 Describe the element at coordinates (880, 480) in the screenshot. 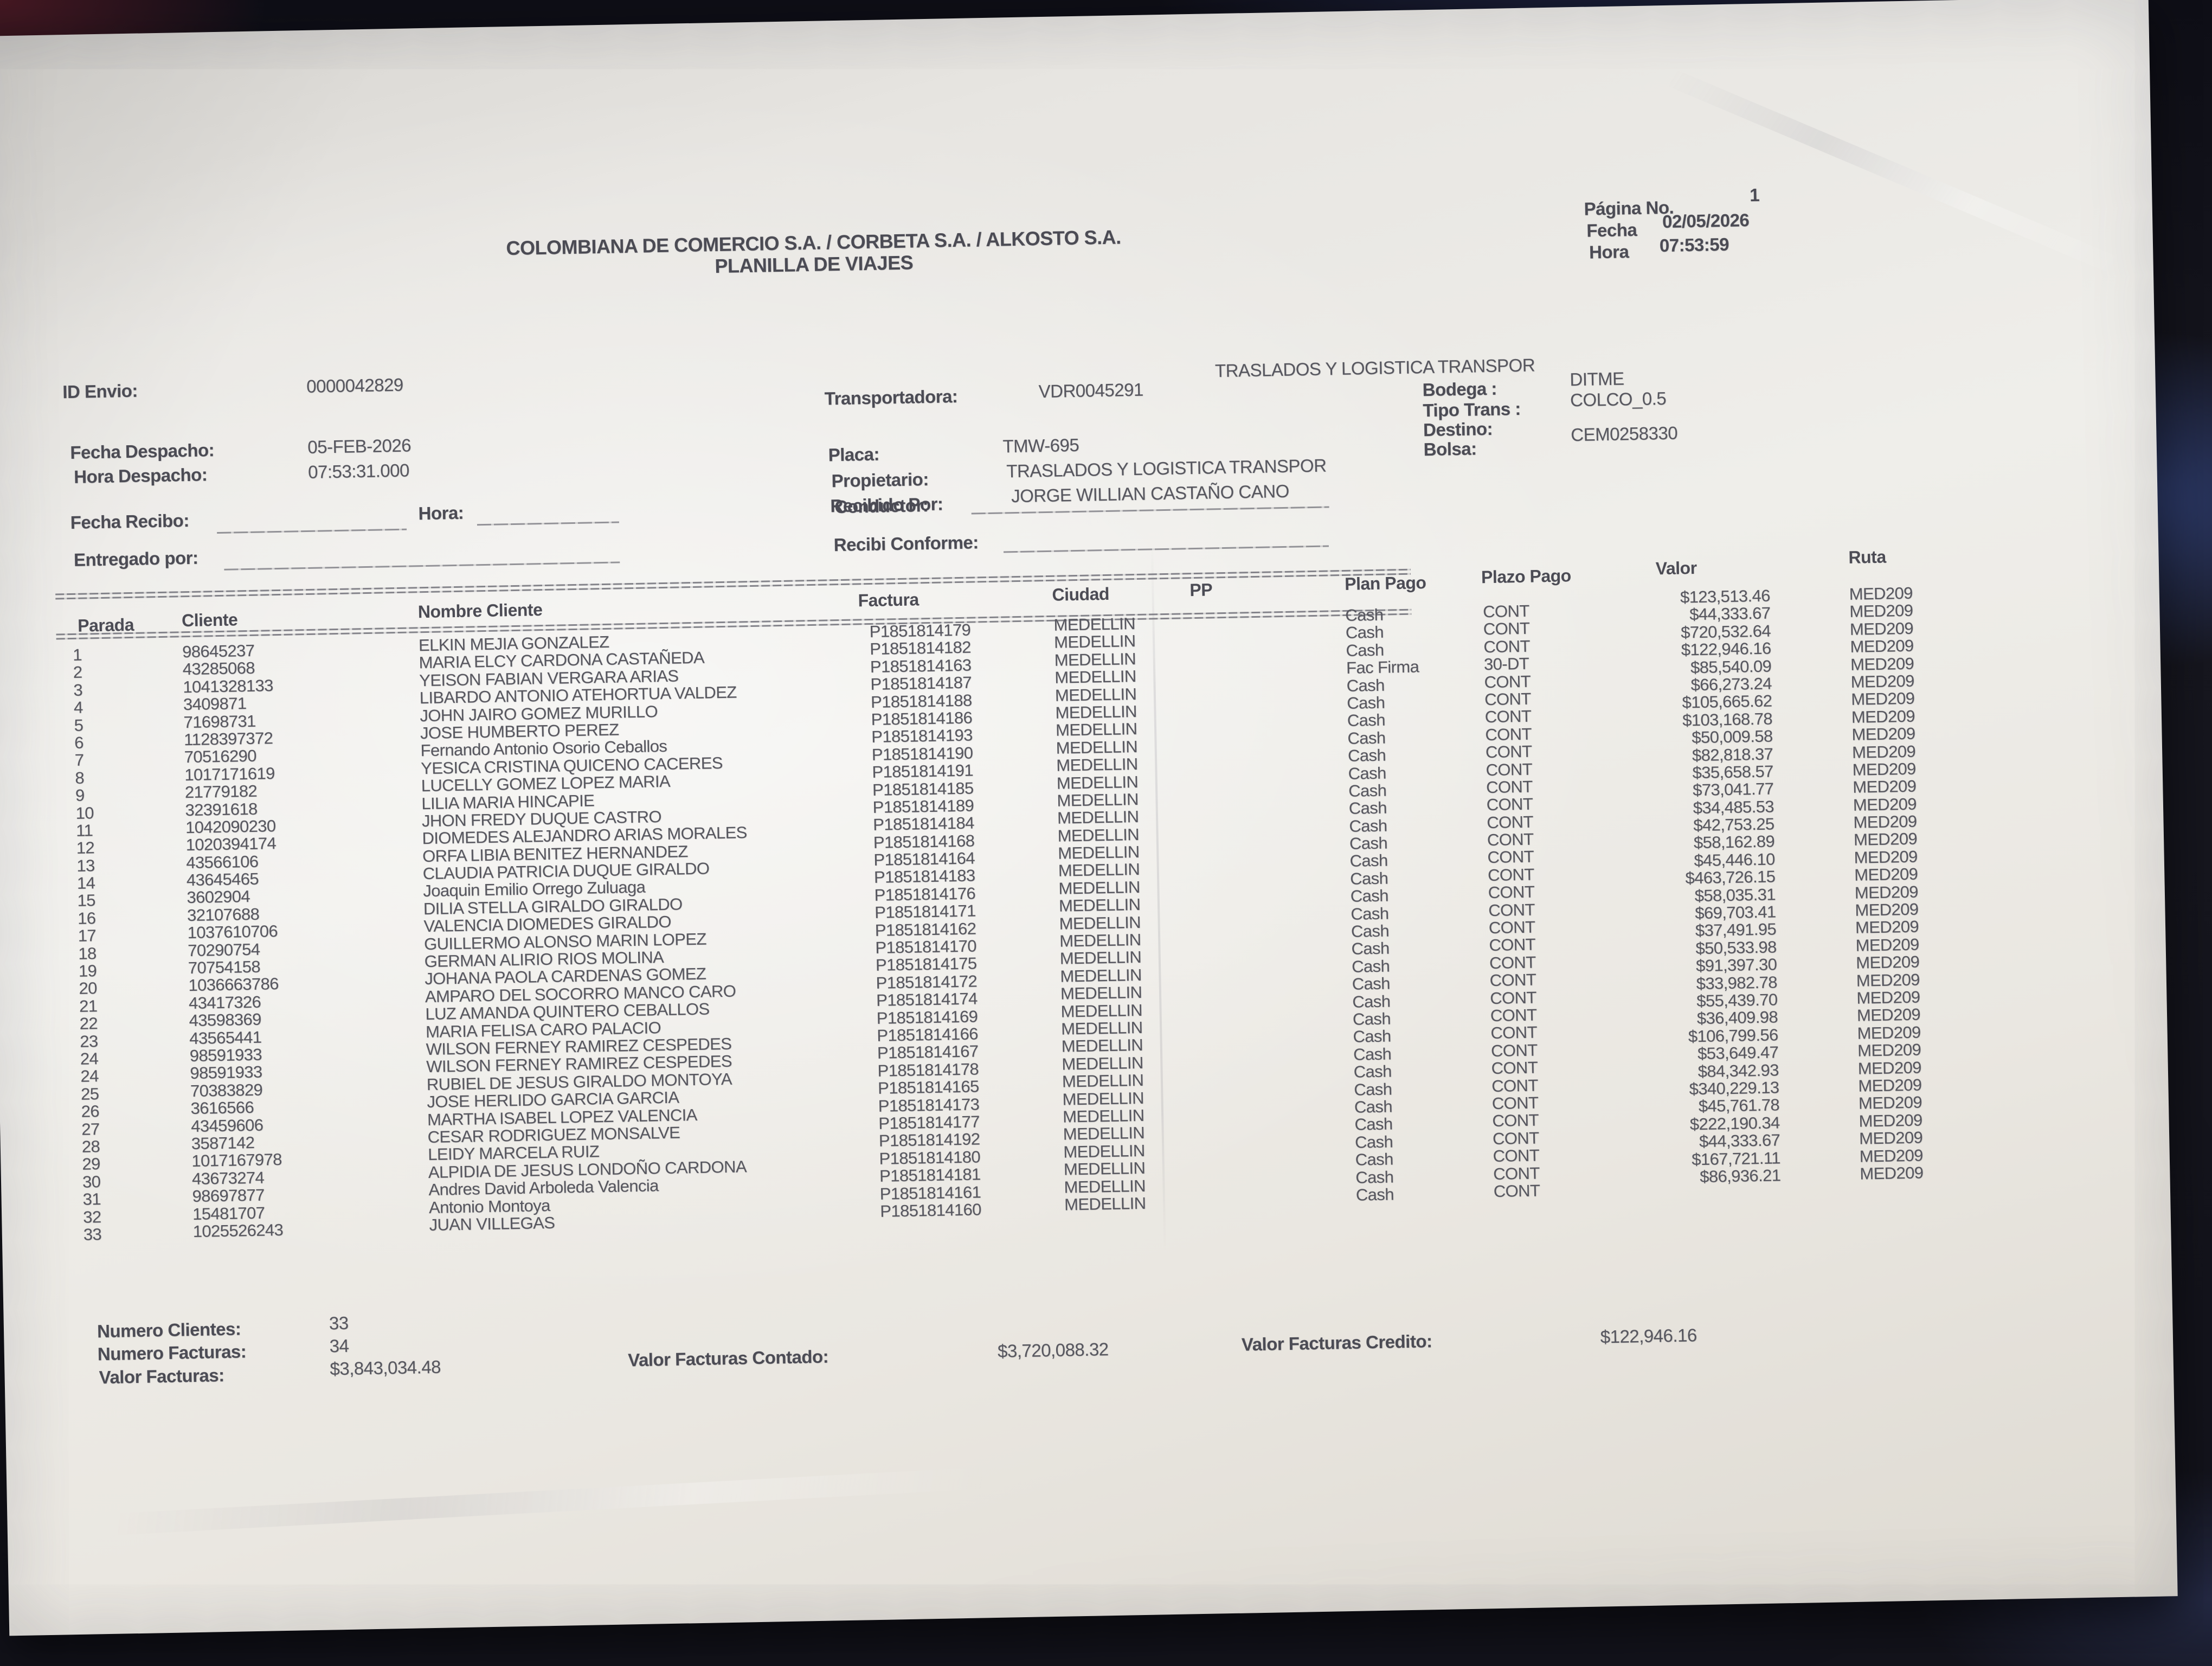

I see `propietario-label: Propietario:` at that location.